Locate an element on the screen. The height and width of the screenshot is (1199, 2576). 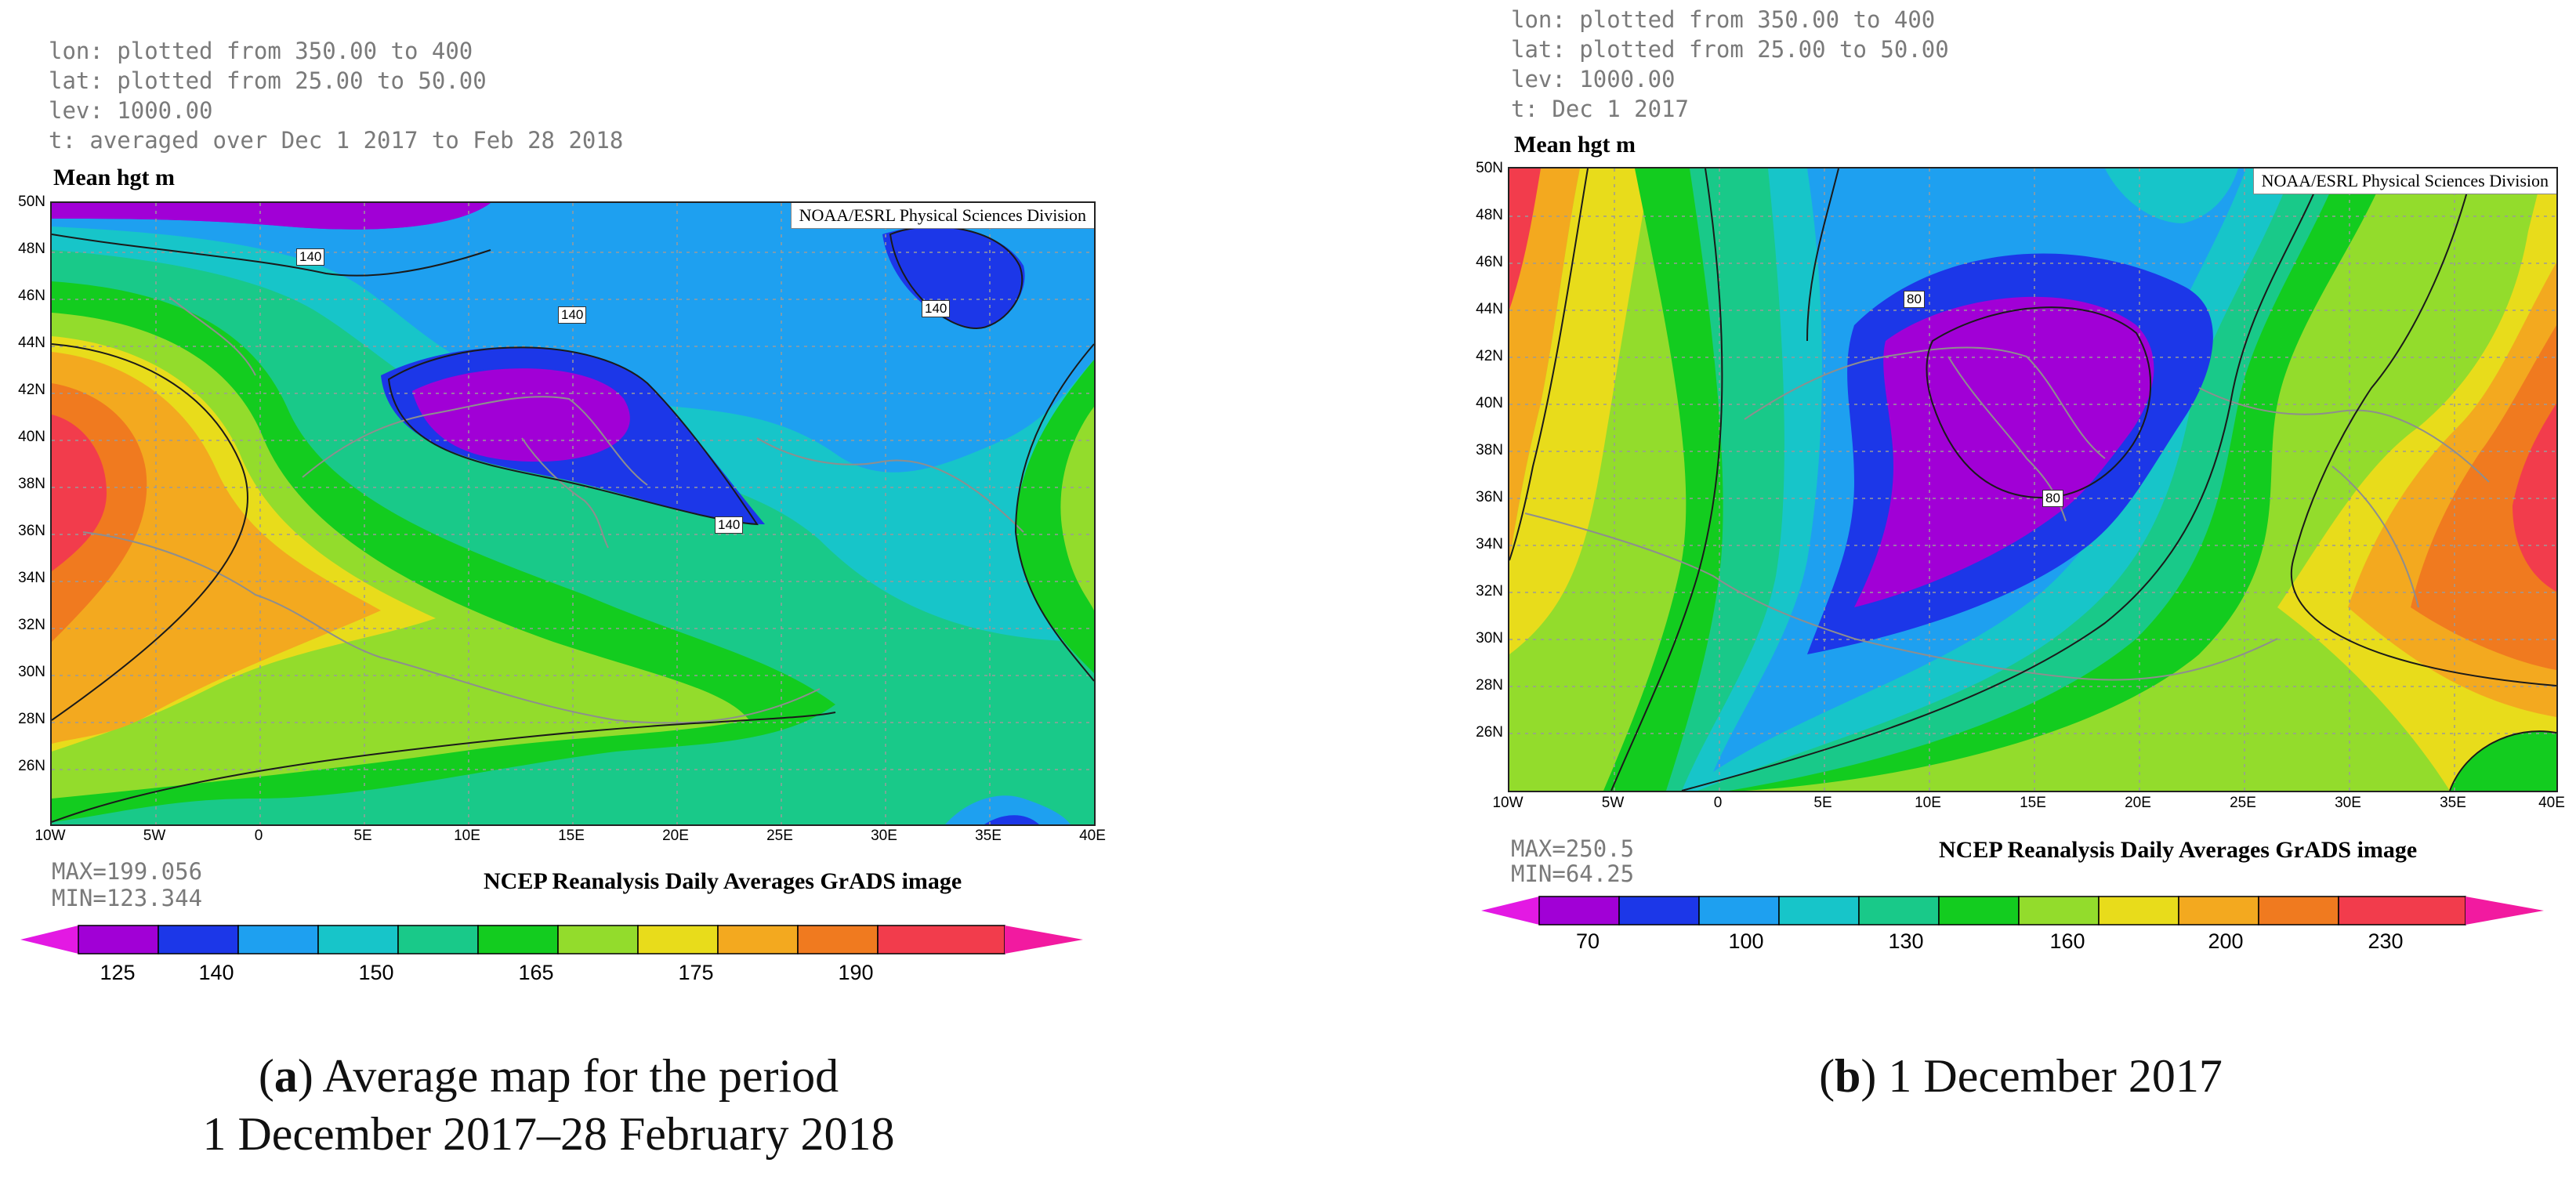
colorbar-tick: 100 is located at coordinates (1746, 941).